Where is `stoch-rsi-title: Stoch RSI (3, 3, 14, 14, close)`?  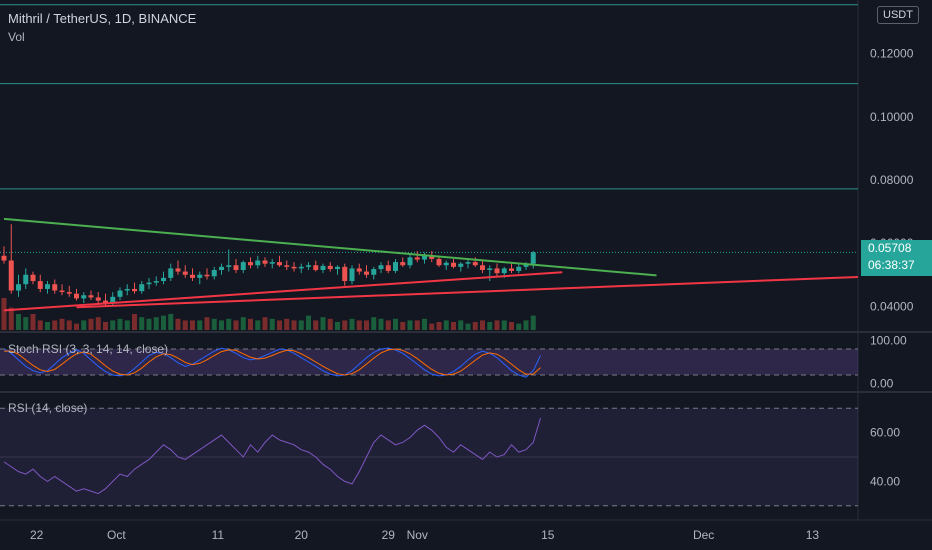 stoch-rsi-title: Stoch RSI (3, 3, 14, 14, close) is located at coordinates (88, 349).